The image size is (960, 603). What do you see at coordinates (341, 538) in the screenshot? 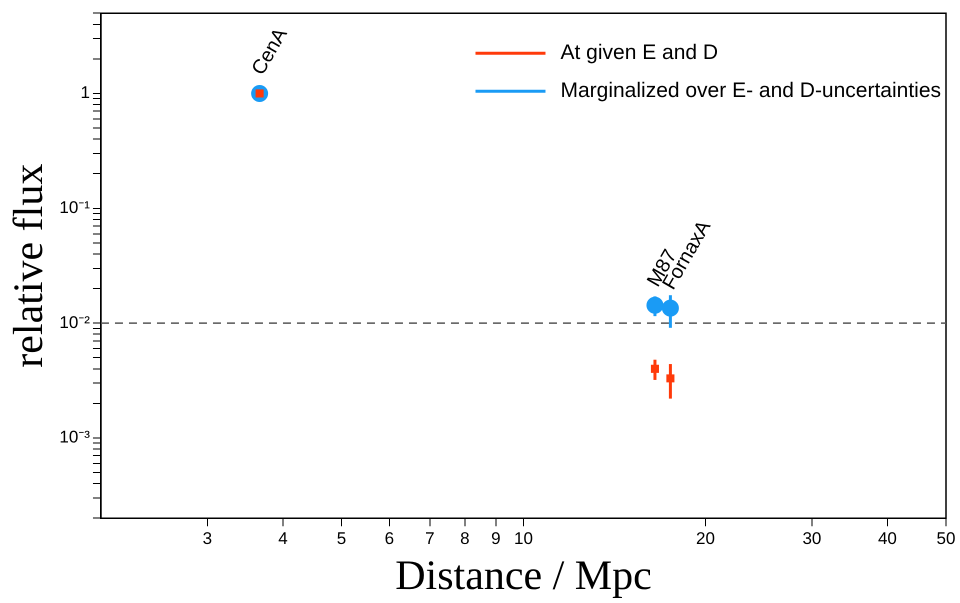
I see `x-tick-label: 5` at bounding box center [341, 538].